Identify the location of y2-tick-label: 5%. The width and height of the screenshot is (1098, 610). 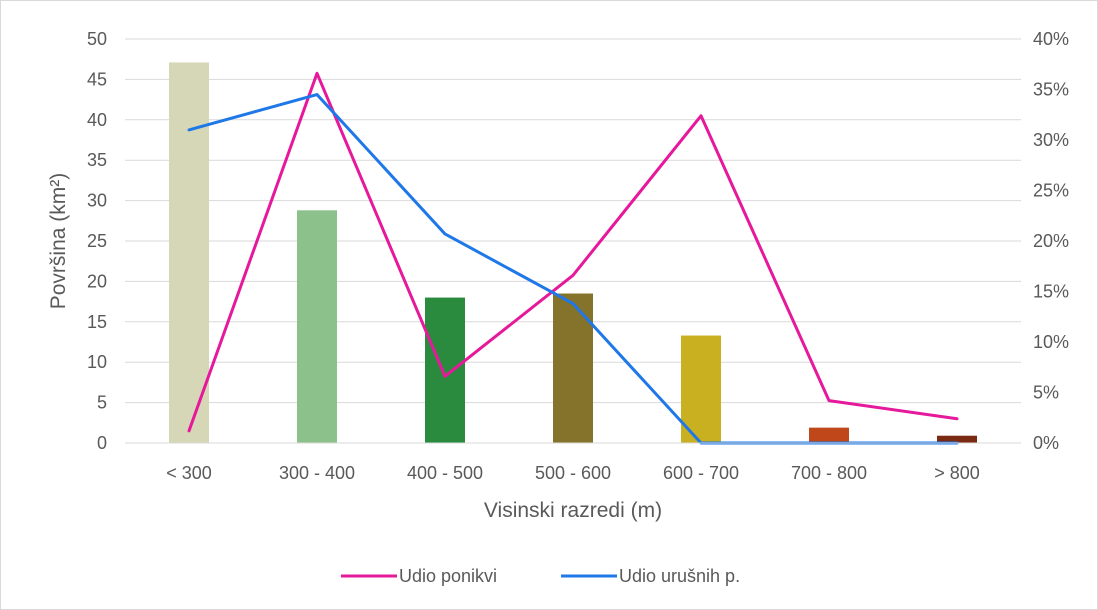
(1046, 393).